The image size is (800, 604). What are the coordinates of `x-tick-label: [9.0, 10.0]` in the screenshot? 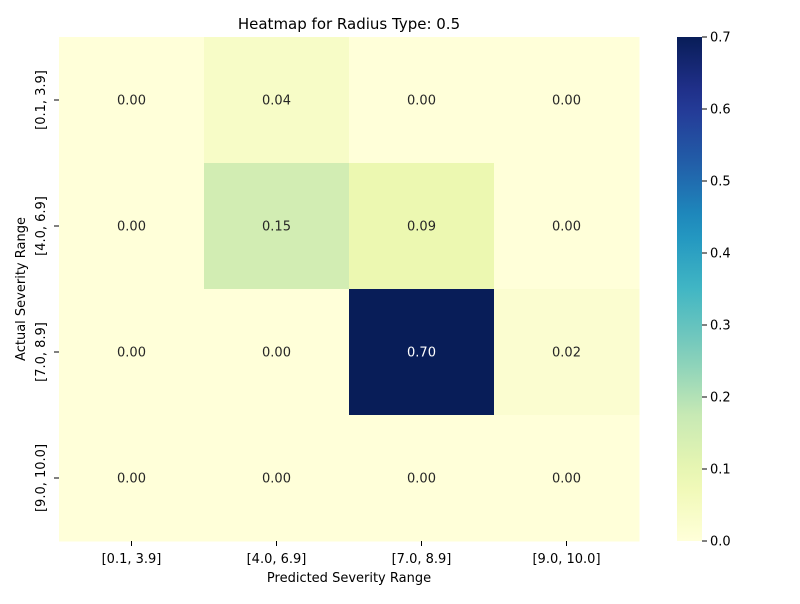 It's located at (566, 559).